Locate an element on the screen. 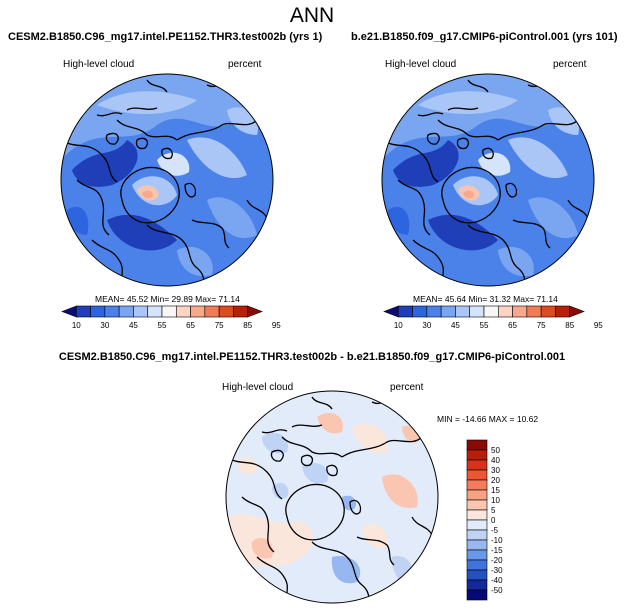 The width and height of the screenshot is (624, 610). diff-colorbar-tick-label: -10 is located at coordinates (497, 540).